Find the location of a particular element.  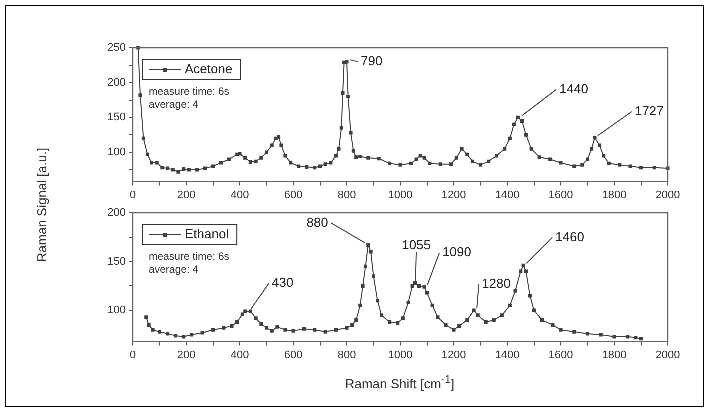

annotation: 790 is located at coordinates (372, 61).